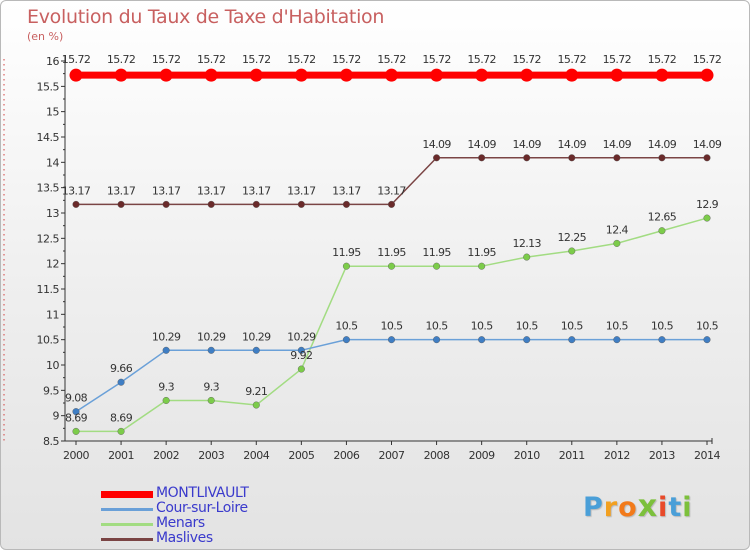 Image resolution: width=750 pixels, height=550 pixels. Describe the element at coordinates (648, 506) in the screenshot. I see `logo-letter: x` at that location.